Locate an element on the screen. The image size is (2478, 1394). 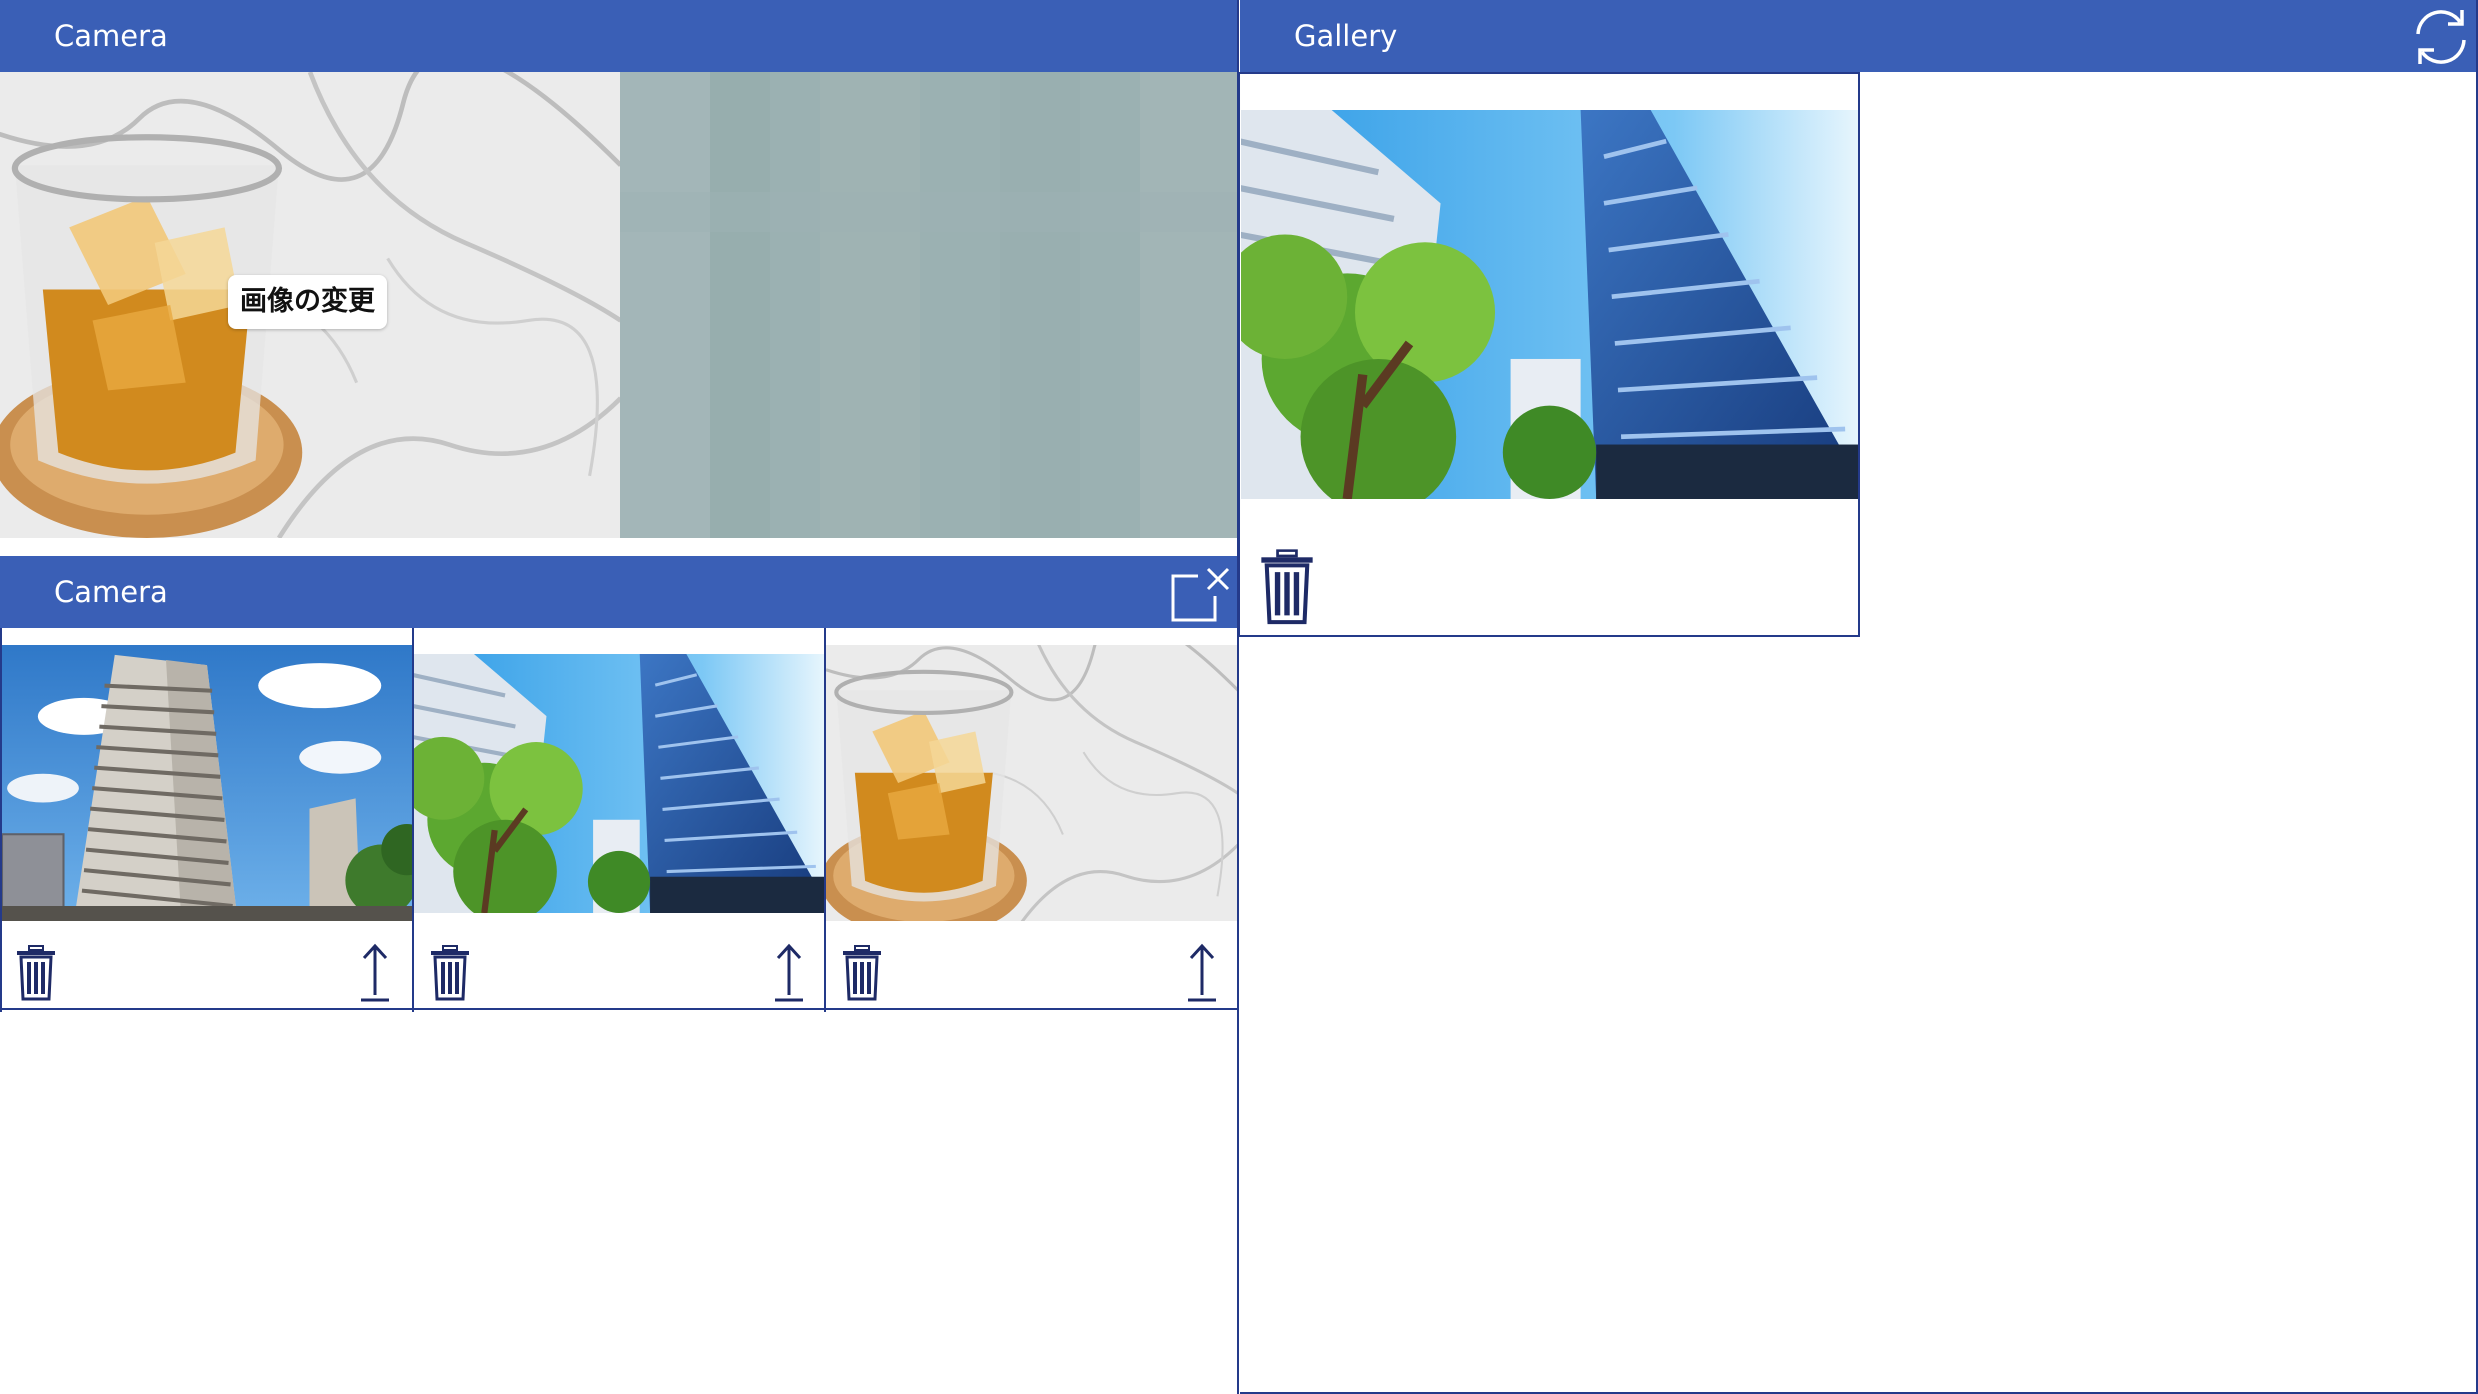
list-item-photo-tower is located at coordinates (619, 783).